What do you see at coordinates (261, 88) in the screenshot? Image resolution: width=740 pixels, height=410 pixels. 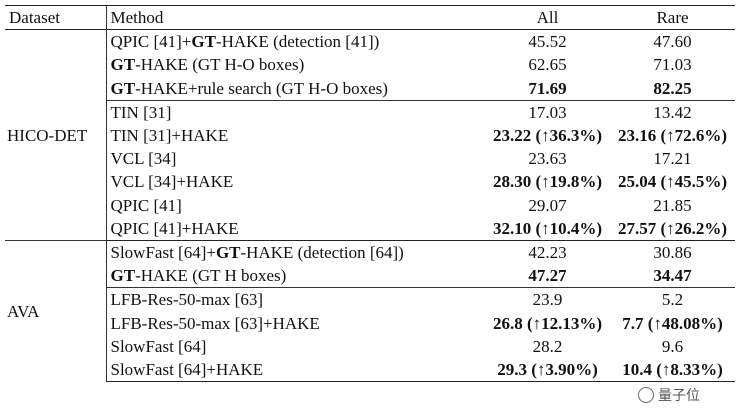 I see `method-text: -HAKE+rule search (GT H-O boxes)` at bounding box center [261, 88].